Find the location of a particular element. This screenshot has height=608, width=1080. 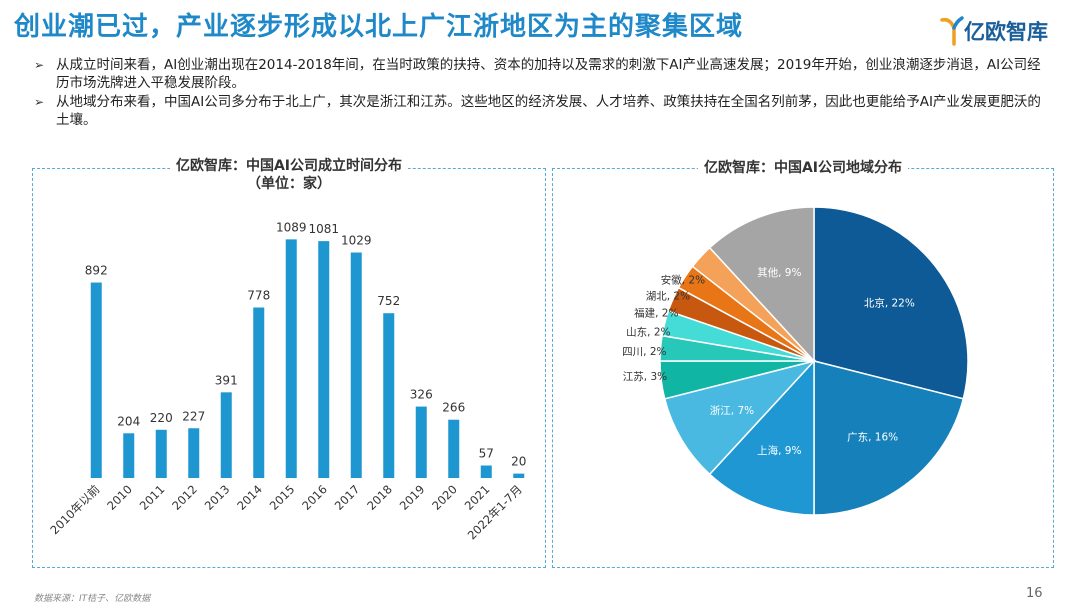

bar-chart-subtitle: （单位：家） is located at coordinates (289, 184).